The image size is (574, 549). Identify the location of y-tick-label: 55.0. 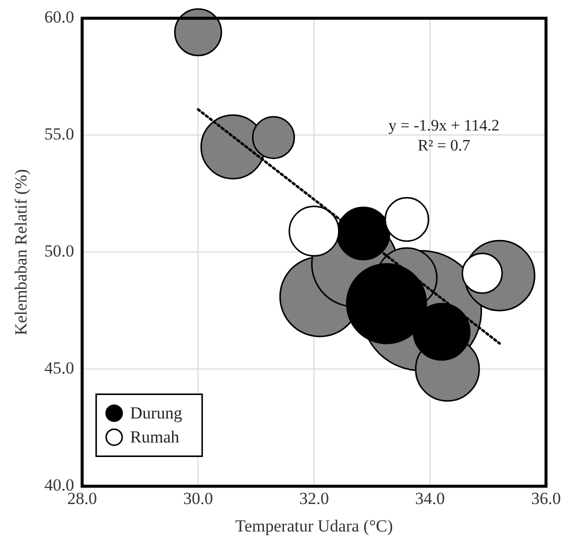
(59, 134).